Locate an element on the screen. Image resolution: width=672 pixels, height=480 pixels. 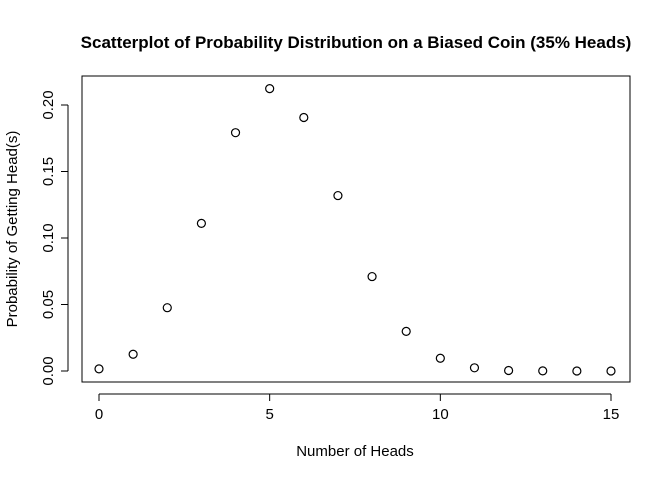
x-axis-label: Number of Heads is located at coordinates (355, 451).